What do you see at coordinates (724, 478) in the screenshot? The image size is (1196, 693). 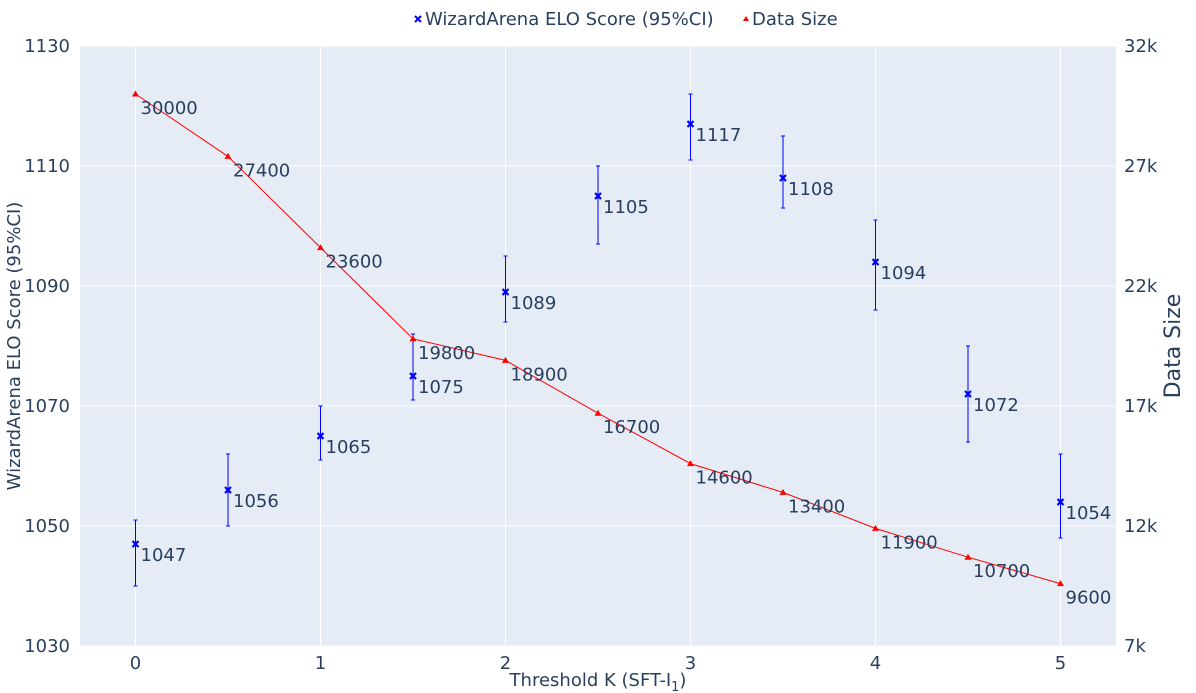 I see `data-size-label: 14600` at bounding box center [724, 478].